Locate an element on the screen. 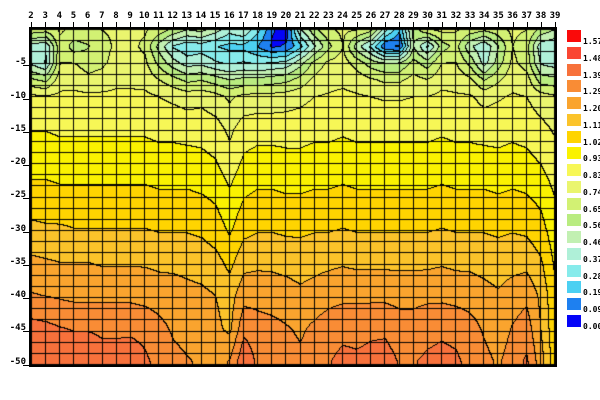  y-axis-label--5: -5 is located at coordinates (20, 62).